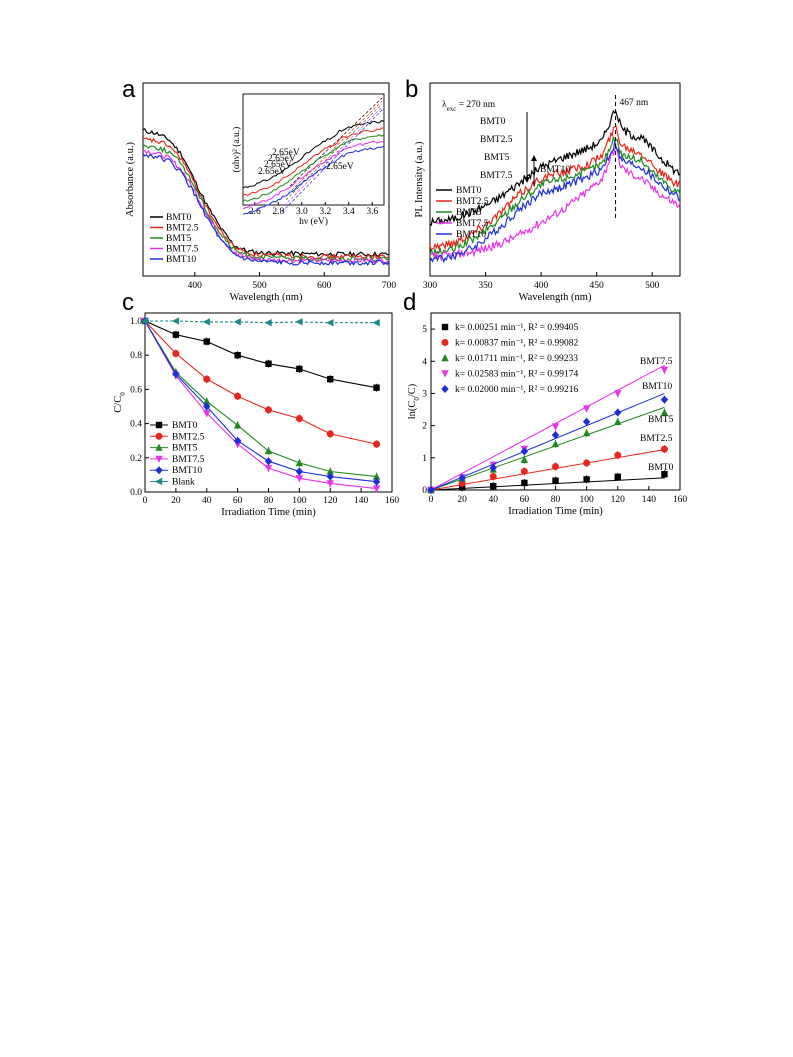 The image size is (793, 1057). What do you see at coordinates (597, 286) in the screenshot?
I see `x-tick-label: 450` at bounding box center [597, 286].